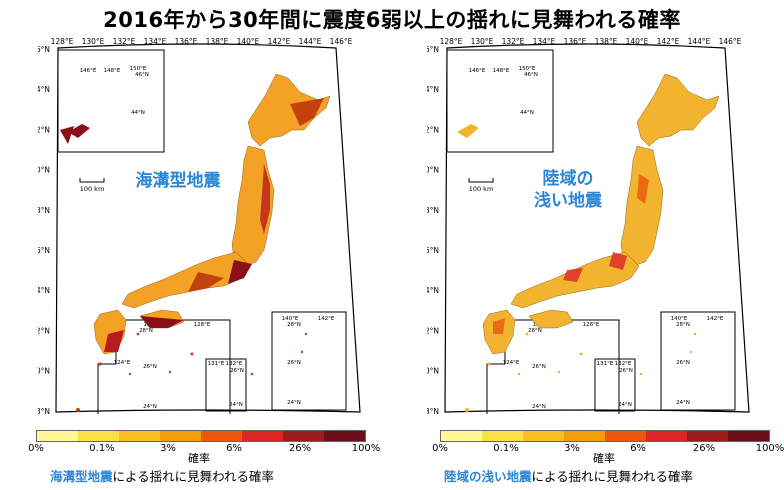 The width and height of the screenshot is (784, 490). I want to click on caption-highlight: 陸域の浅い地震, so click(488, 476).